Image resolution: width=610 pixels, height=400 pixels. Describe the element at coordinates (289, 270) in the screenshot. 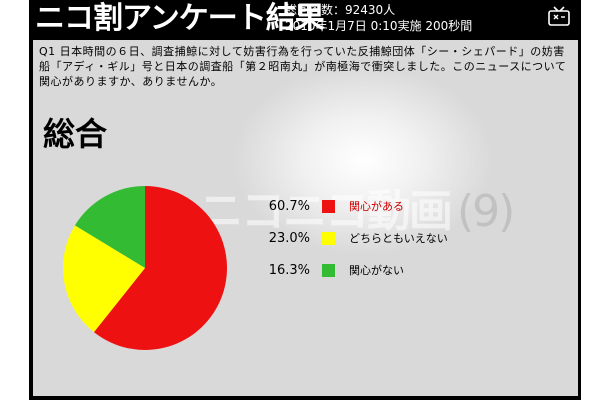

I see `legend-percent: 16.3%` at that location.